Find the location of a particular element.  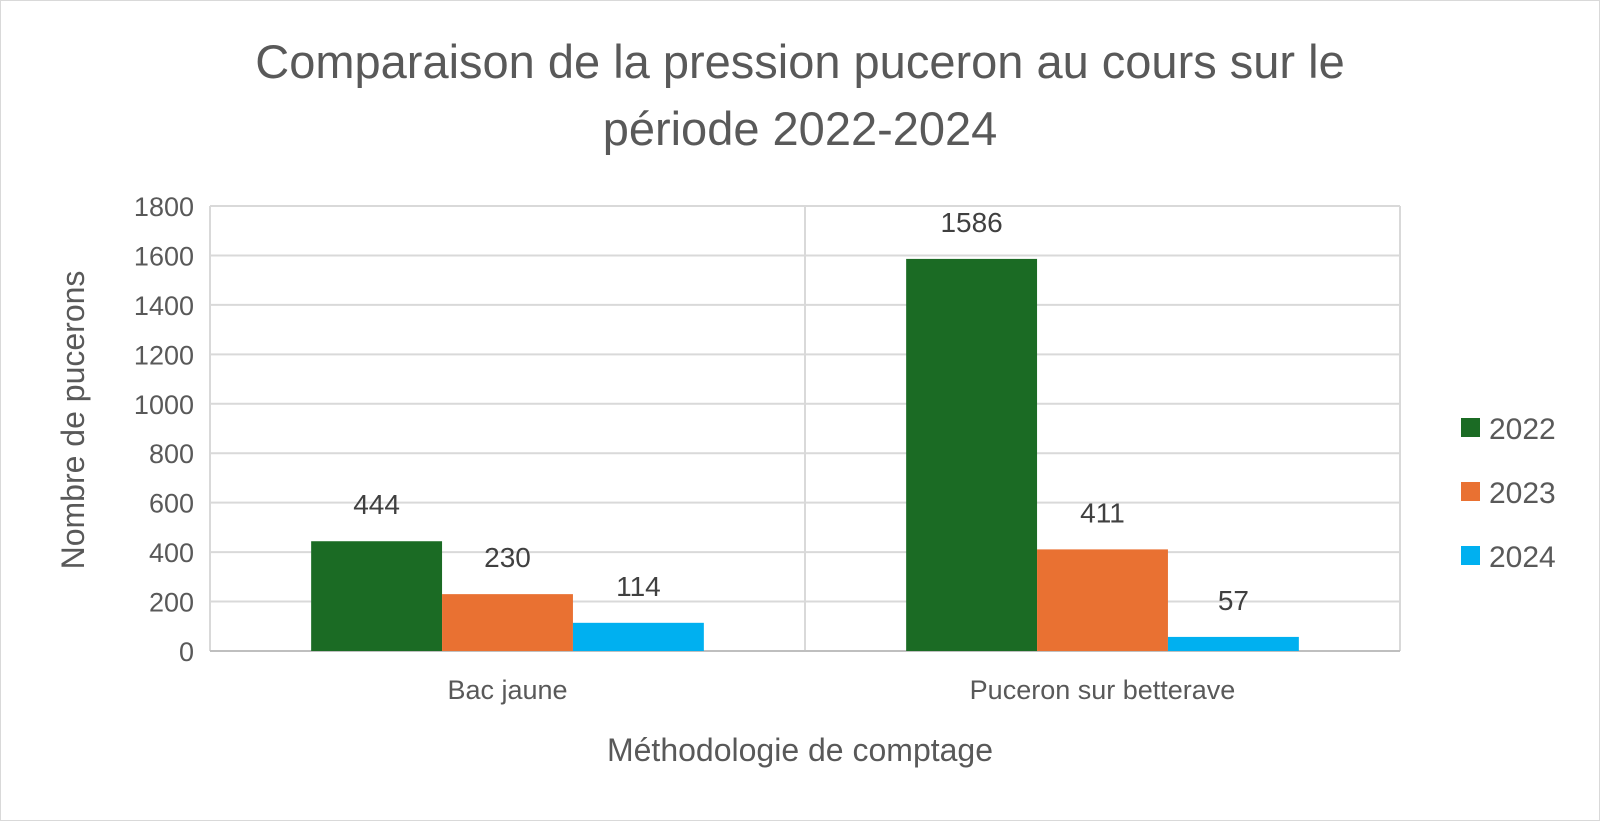

data-label-2022-1: 444 is located at coordinates (376, 504).